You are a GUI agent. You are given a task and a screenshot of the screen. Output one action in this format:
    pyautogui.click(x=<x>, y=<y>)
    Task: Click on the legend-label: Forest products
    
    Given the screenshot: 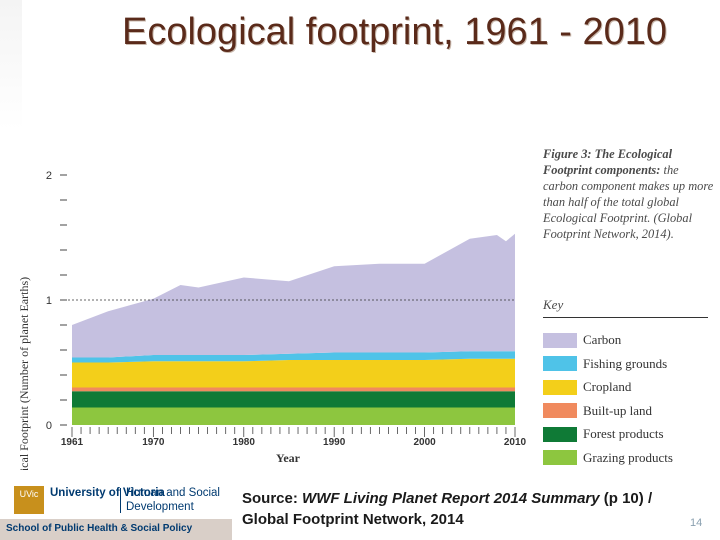 What is the action you would take?
    pyautogui.click(x=623, y=433)
    